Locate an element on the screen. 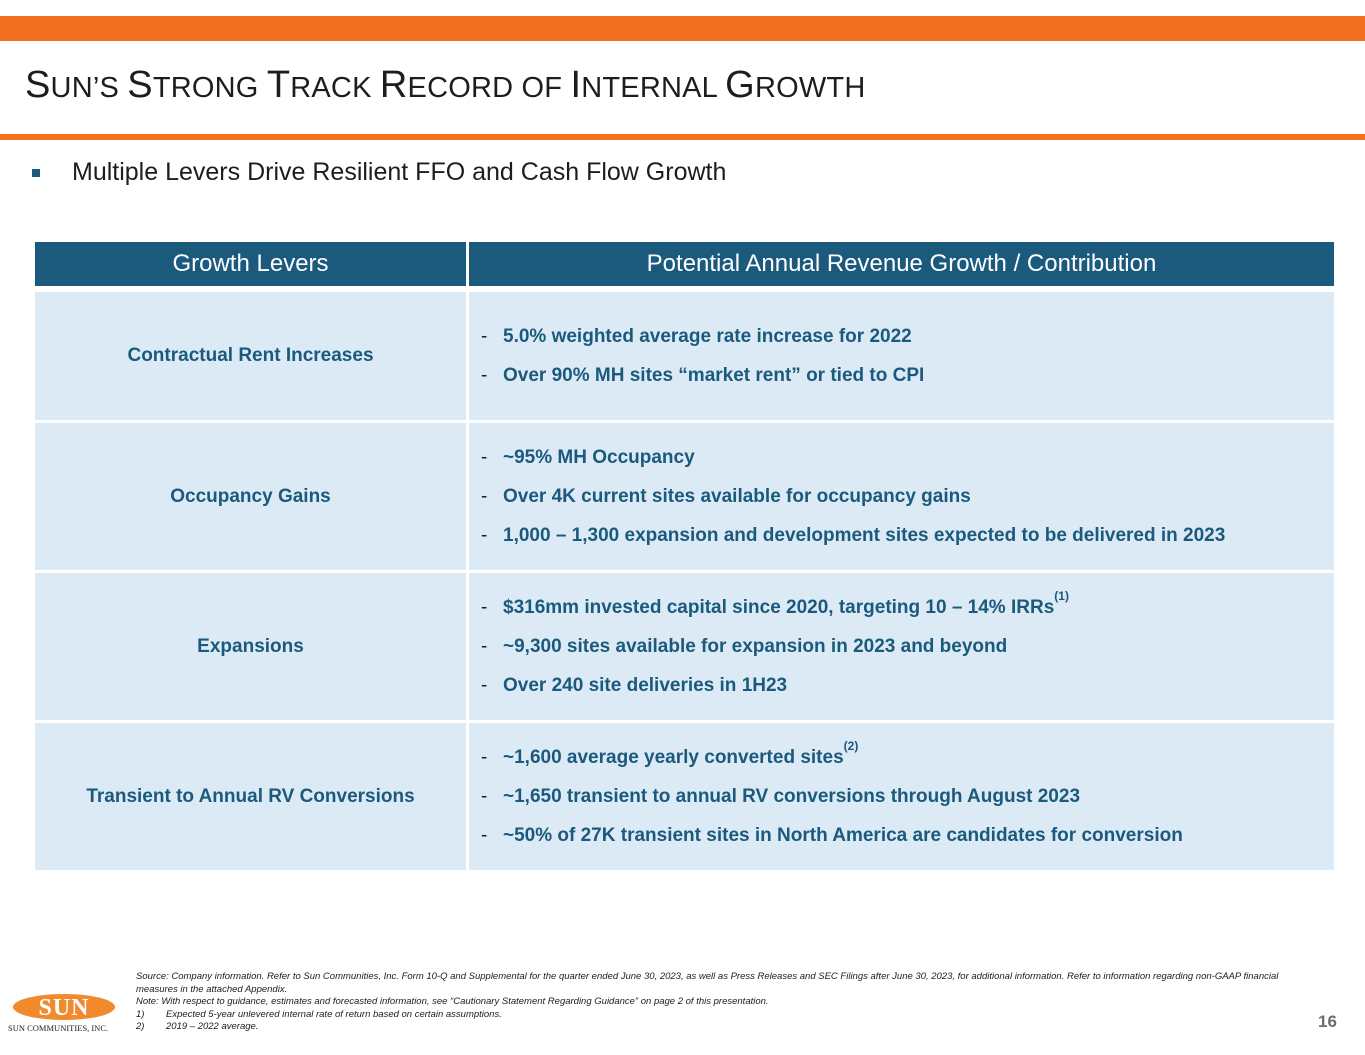 This screenshot has height=1055, width=1365. footnote-text: 2019 – 2022 average. is located at coordinates (212, 1027).